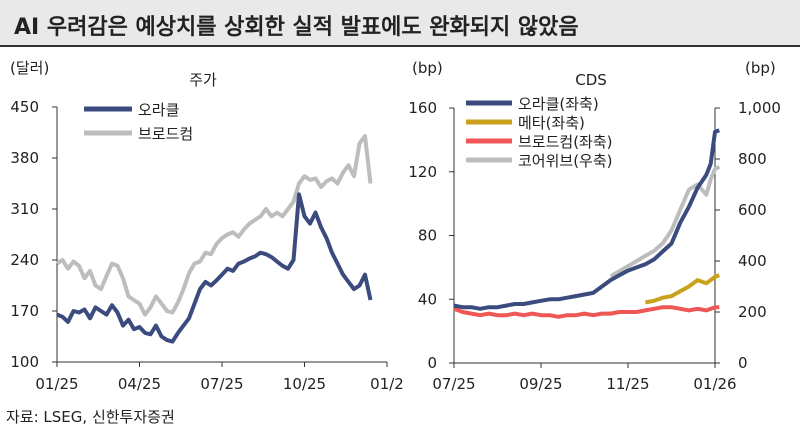 Image resolution: width=800 pixels, height=434 pixels. Describe the element at coordinates (760, 68) in the screenshot. I see `cds-right-axis-label: (bp)` at that location.